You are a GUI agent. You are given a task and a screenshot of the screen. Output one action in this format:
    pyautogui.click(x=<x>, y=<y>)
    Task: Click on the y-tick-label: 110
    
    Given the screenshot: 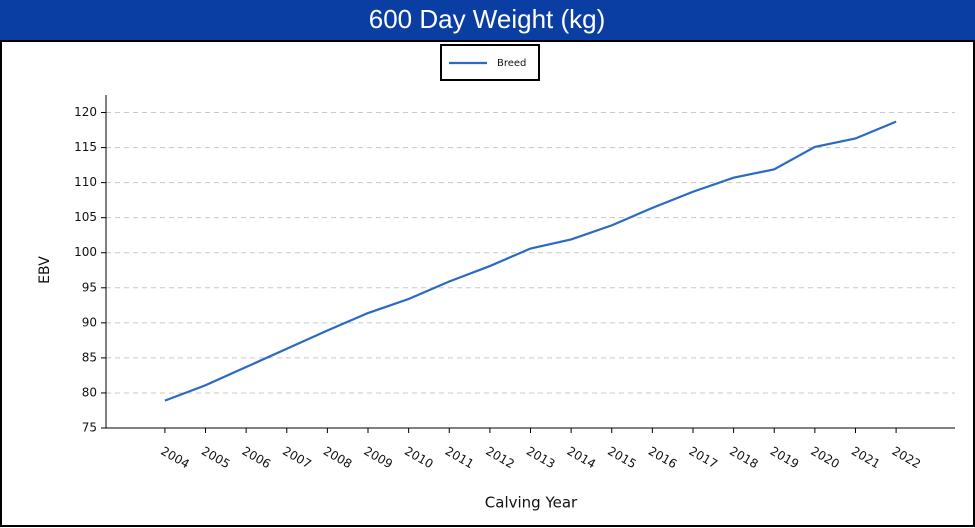 What is the action you would take?
    pyautogui.click(x=85, y=182)
    